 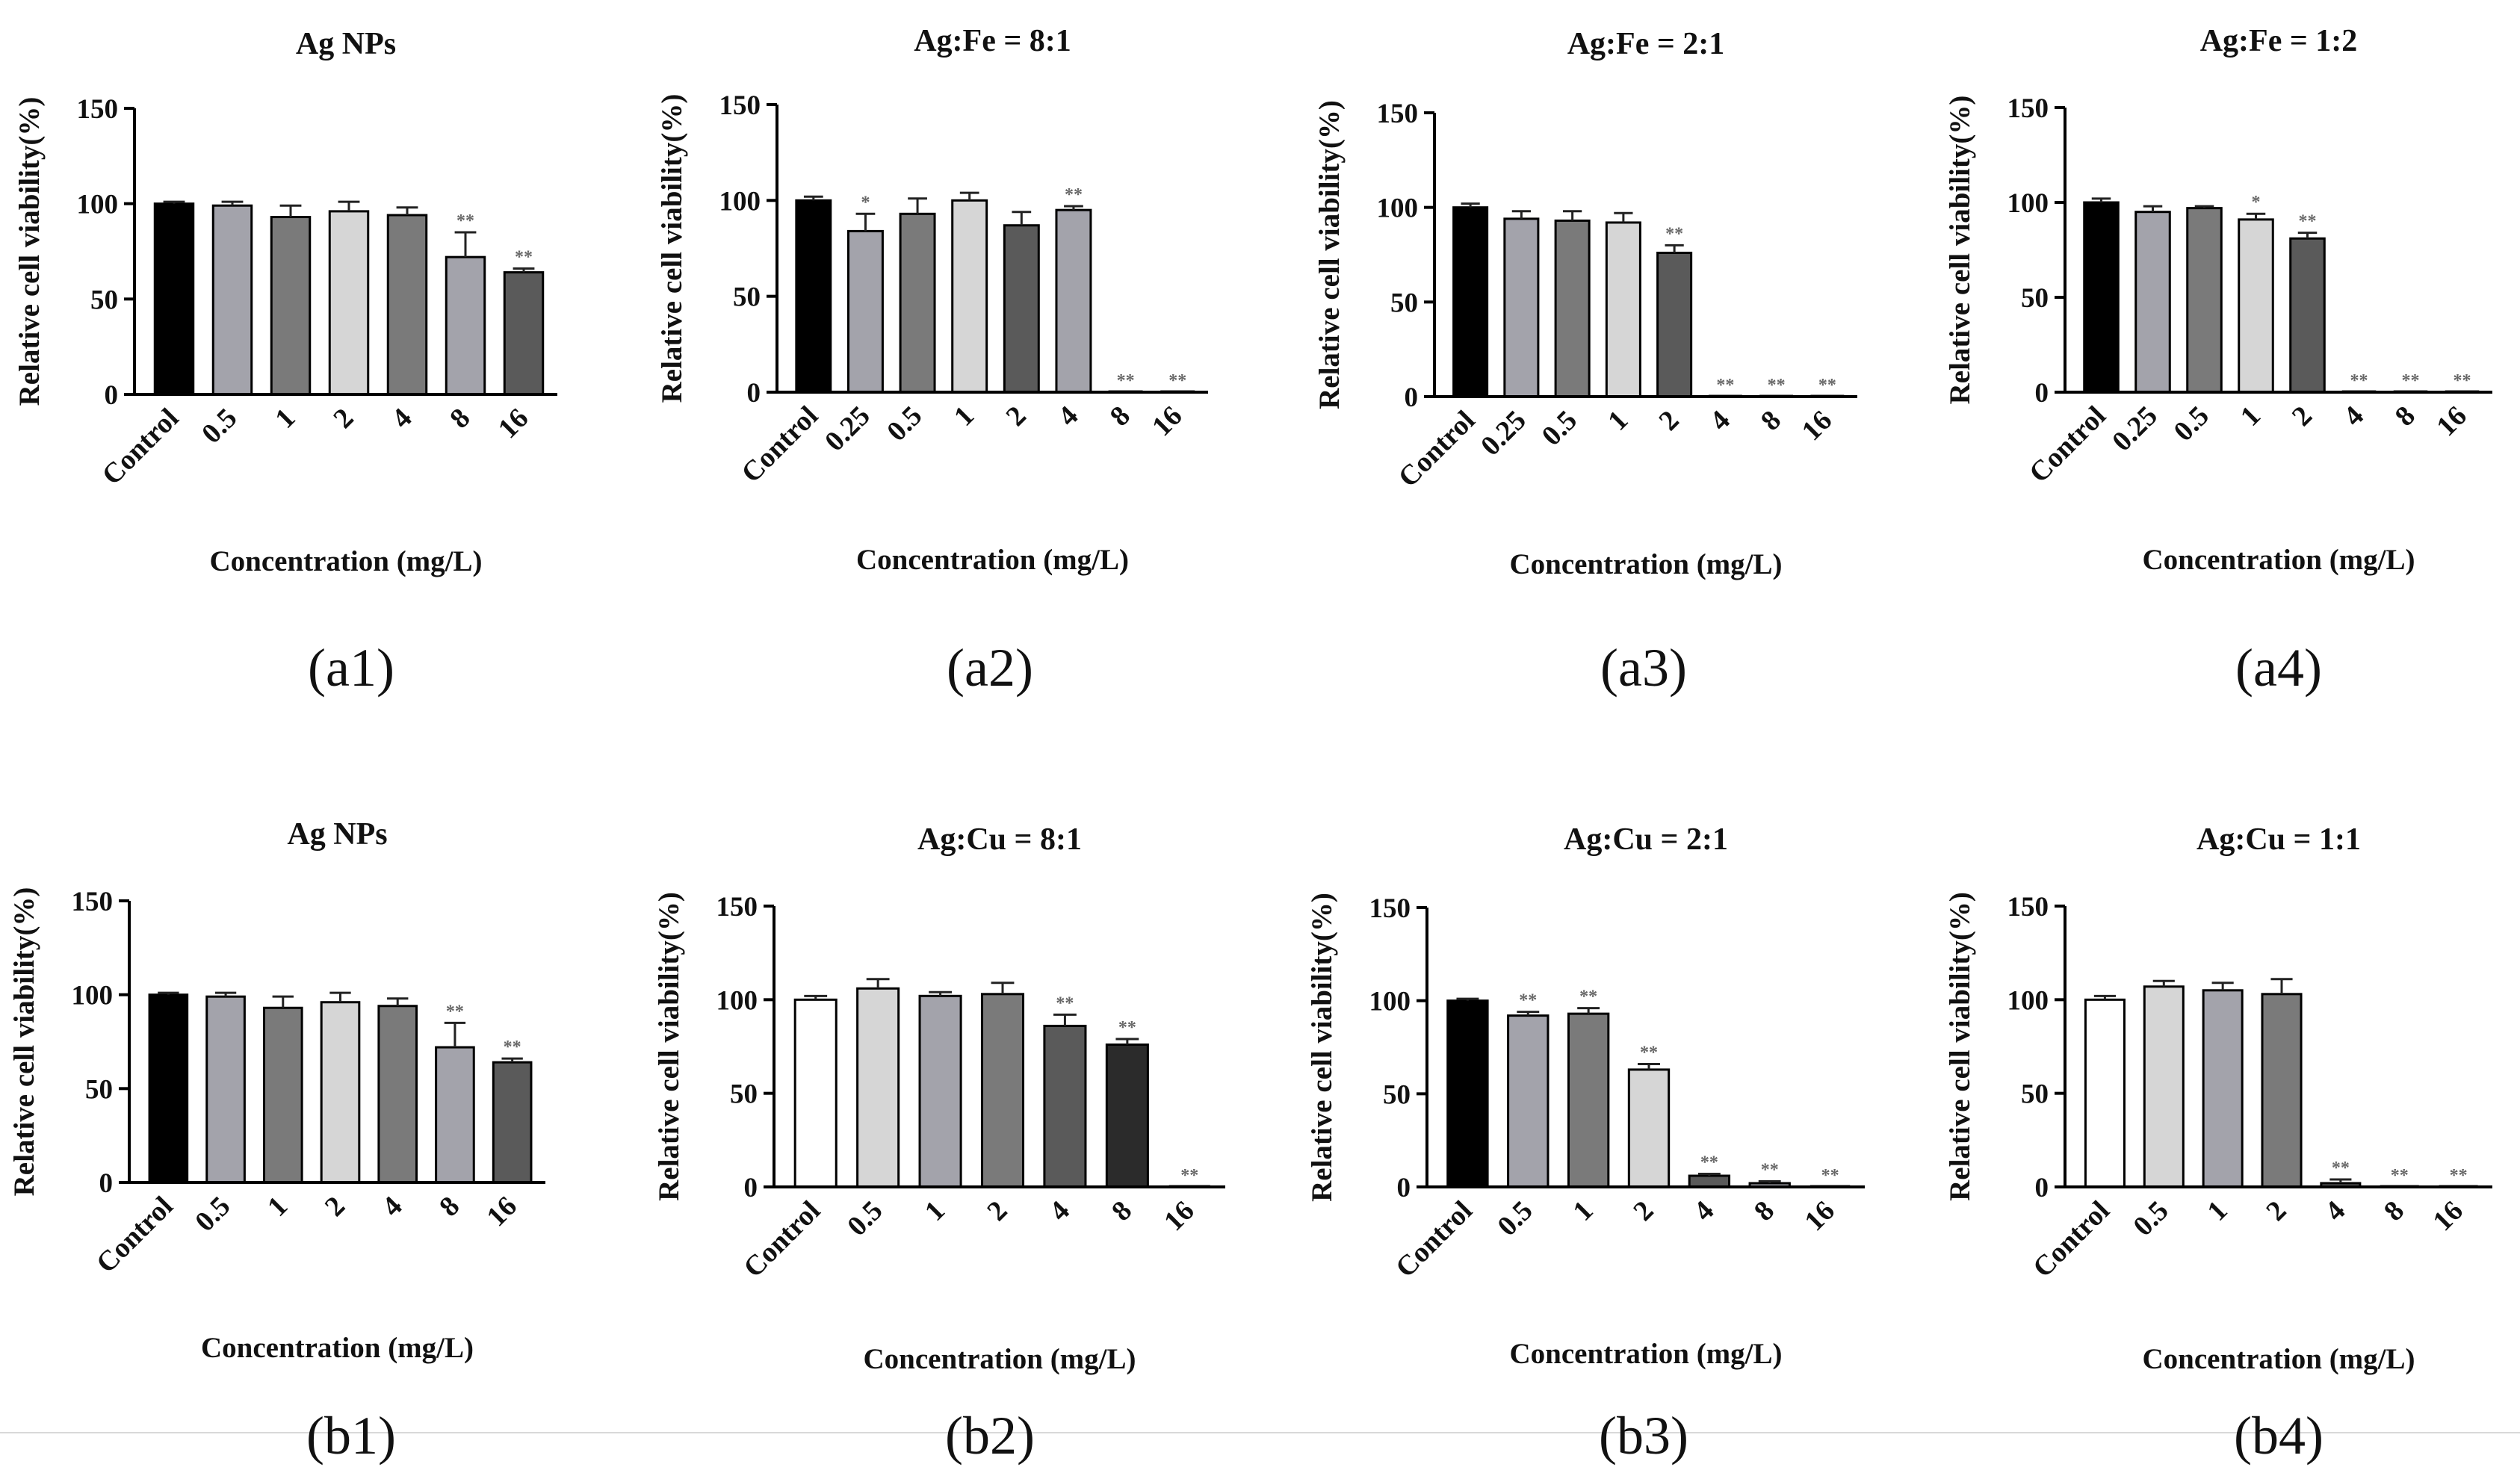 What do you see at coordinates (999, 839) in the screenshot?
I see `chart-title: Ag:Cu = 8:1` at bounding box center [999, 839].